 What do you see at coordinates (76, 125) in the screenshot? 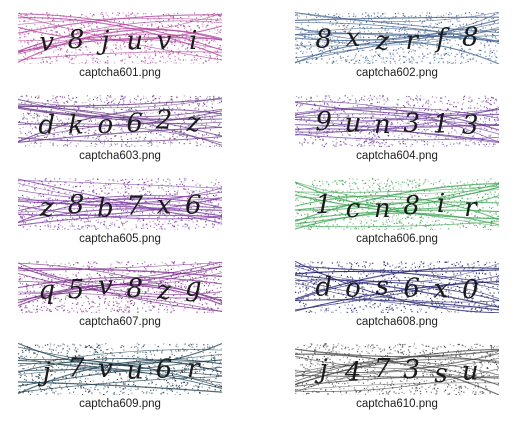
I see `captcha-glyph: k` at bounding box center [76, 125].